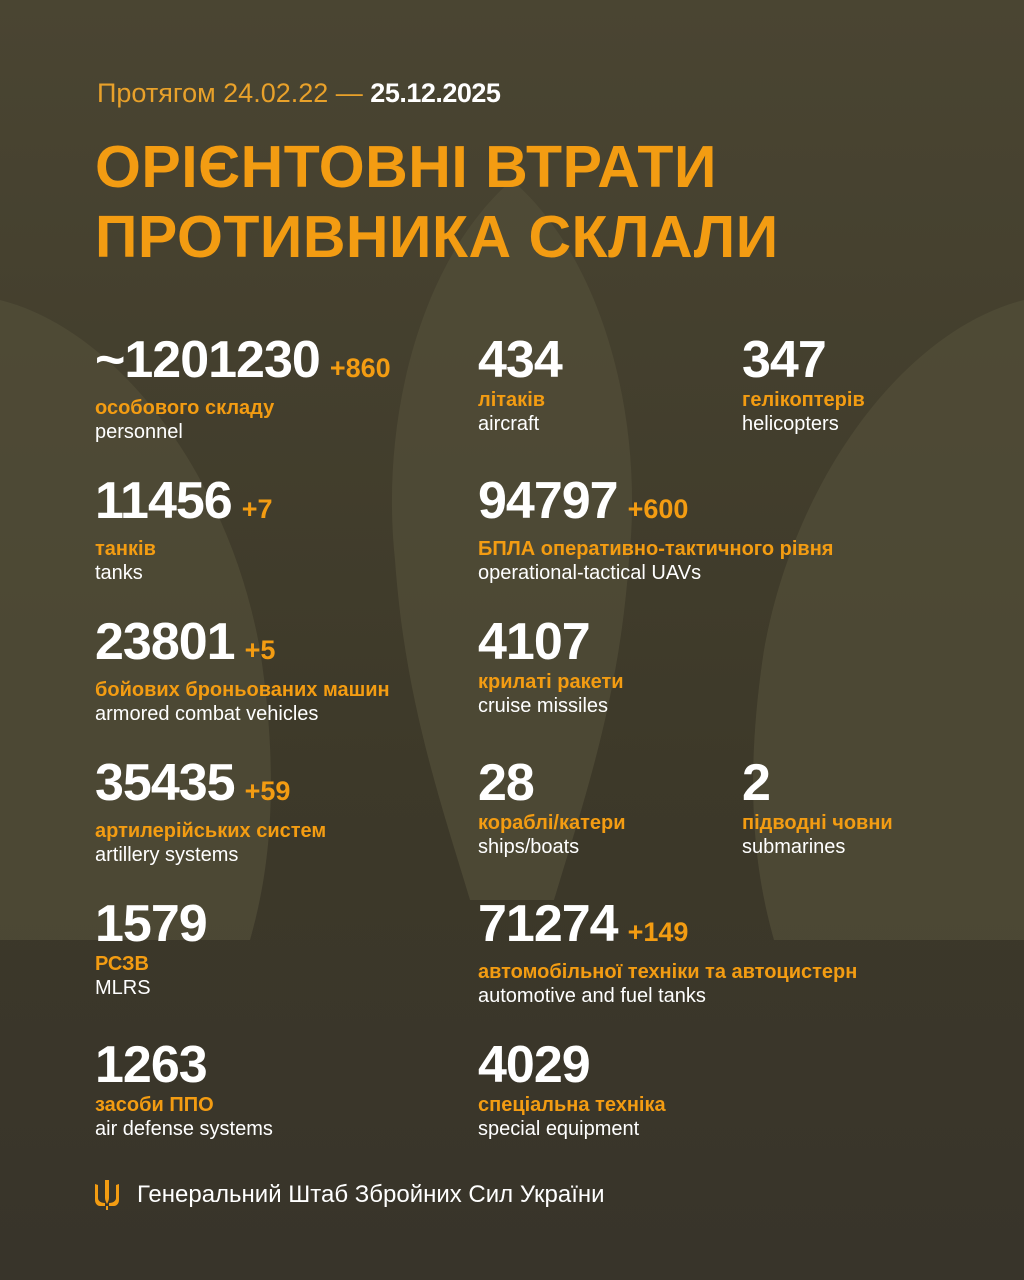  I want to click on stat-value: 2, so click(817, 783).